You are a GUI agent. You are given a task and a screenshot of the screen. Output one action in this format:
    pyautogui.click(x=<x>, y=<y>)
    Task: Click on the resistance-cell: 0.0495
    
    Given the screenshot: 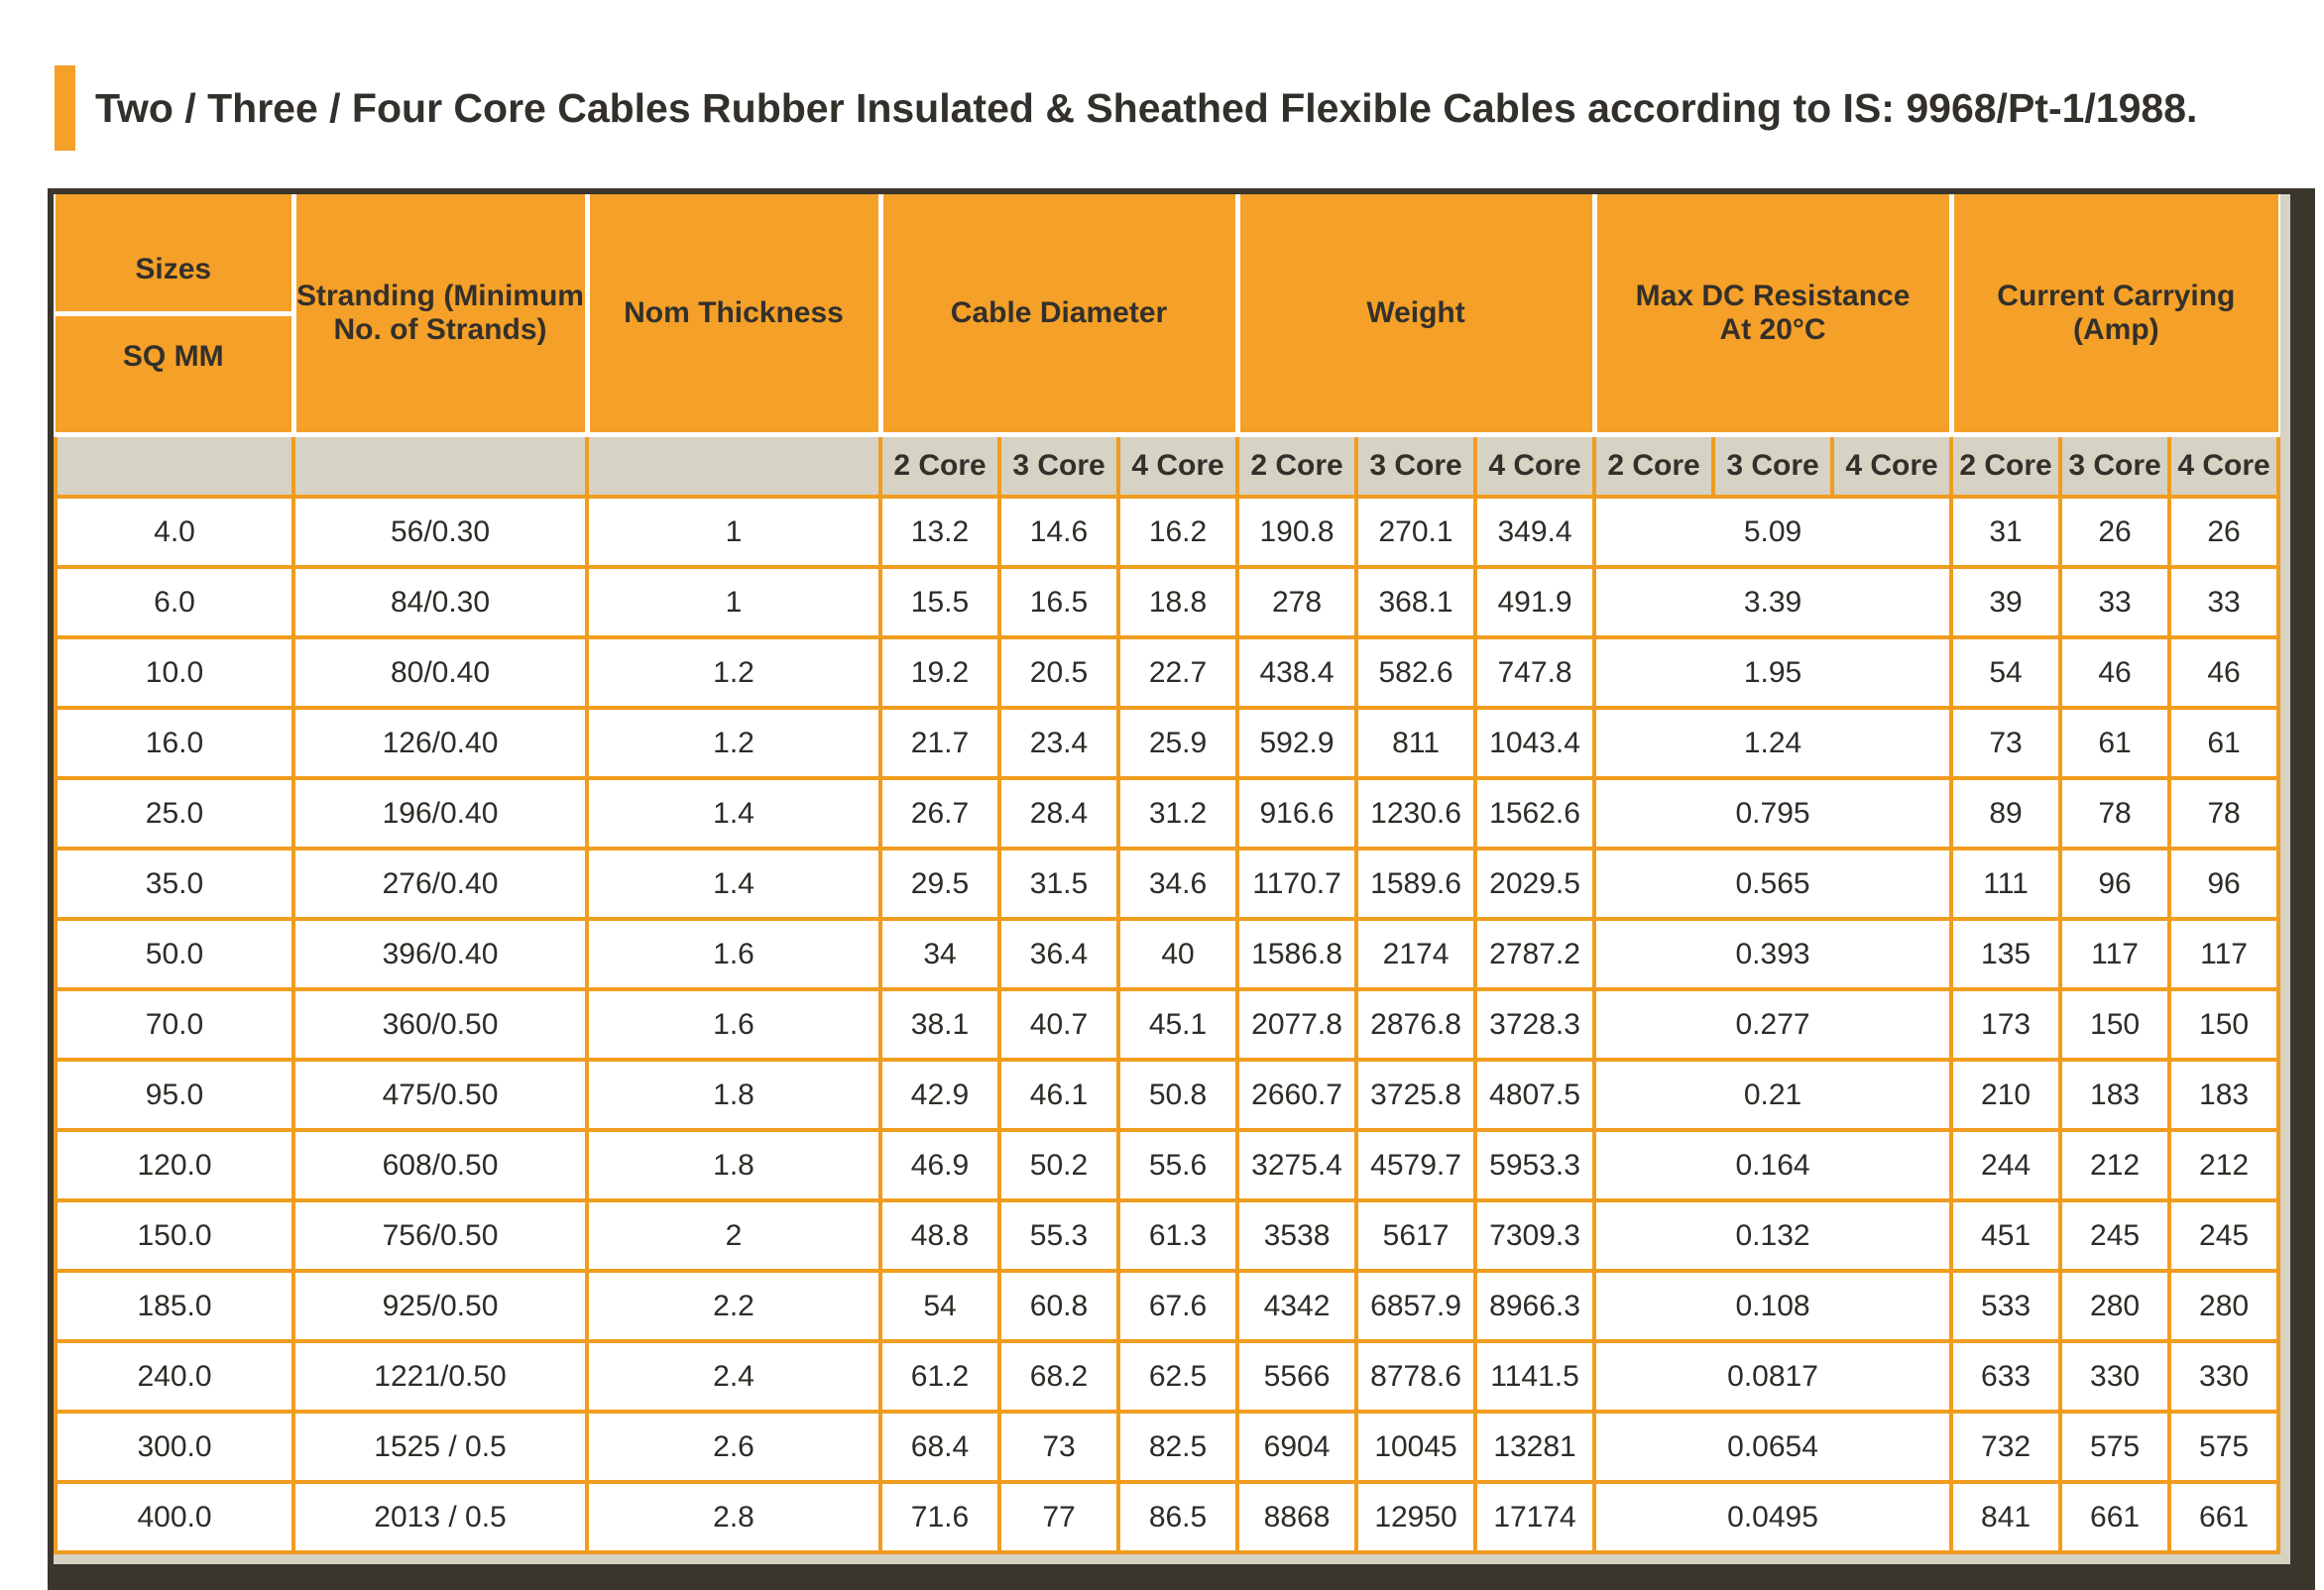 What is the action you would take?
    pyautogui.click(x=1773, y=1517)
    